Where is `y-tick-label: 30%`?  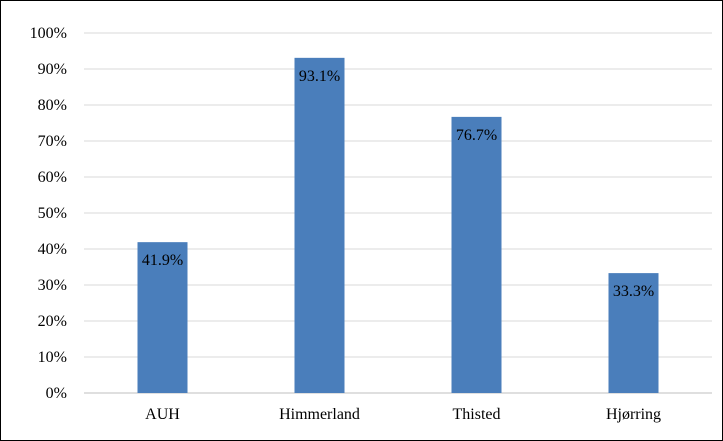
y-tick-label: 30% is located at coordinates (52, 285).